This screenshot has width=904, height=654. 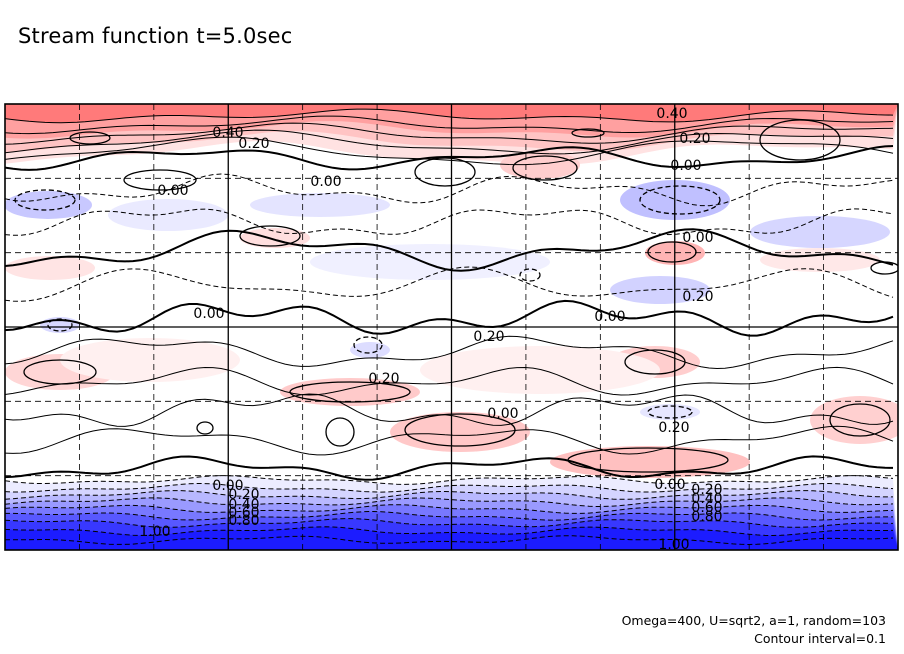 What do you see at coordinates (753, 620) in the screenshot?
I see `parameters-note: Omega=400, U=sqrt2, a=1, random=103` at bounding box center [753, 620].